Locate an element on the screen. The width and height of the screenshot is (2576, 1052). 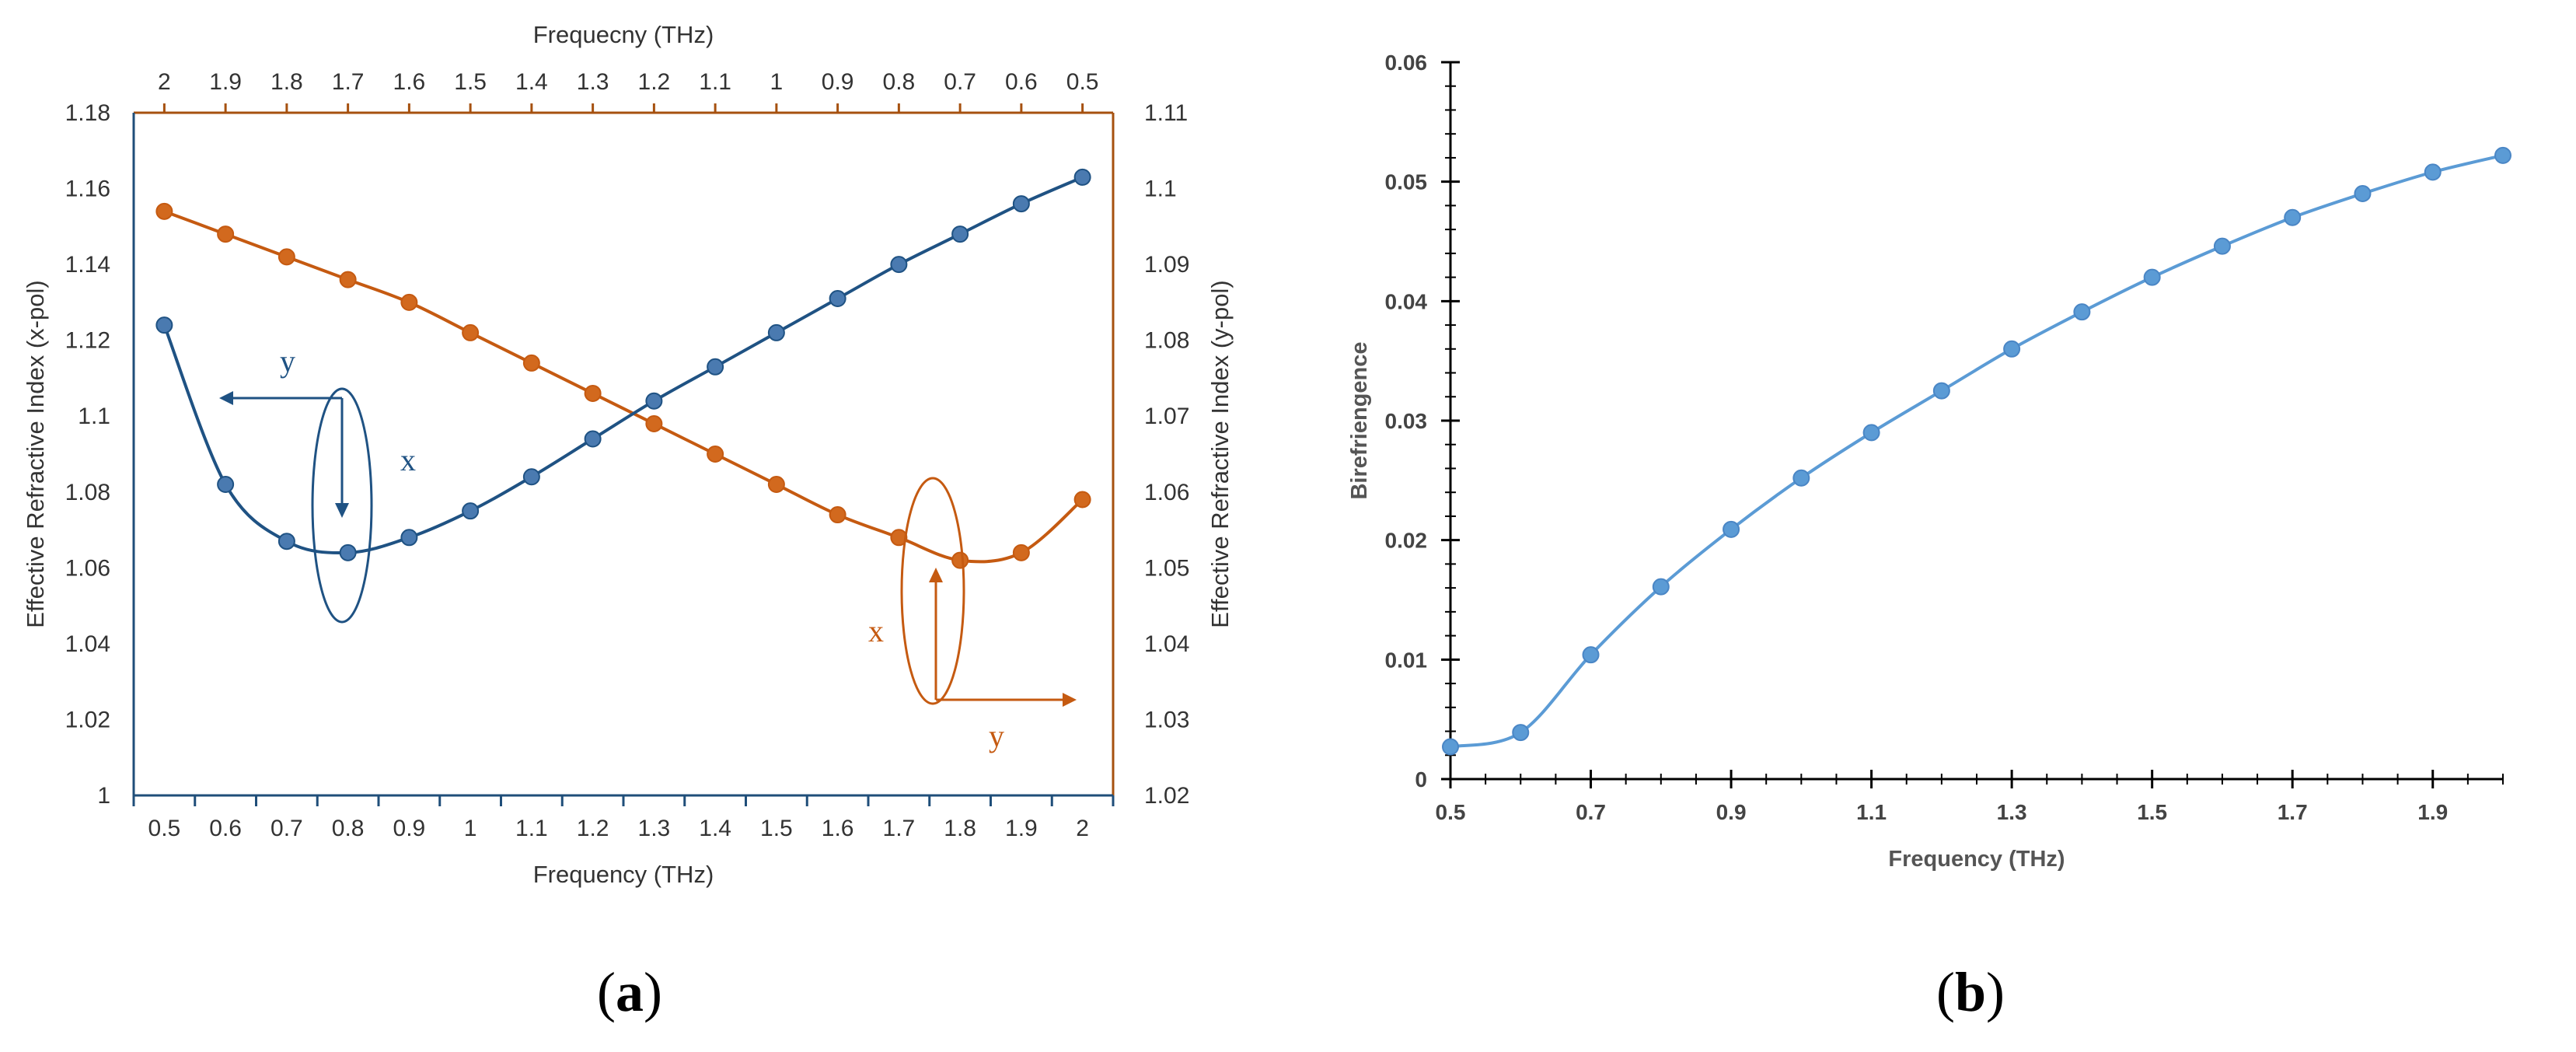
x-pol-ellipse is located at coordinates (342, 506).